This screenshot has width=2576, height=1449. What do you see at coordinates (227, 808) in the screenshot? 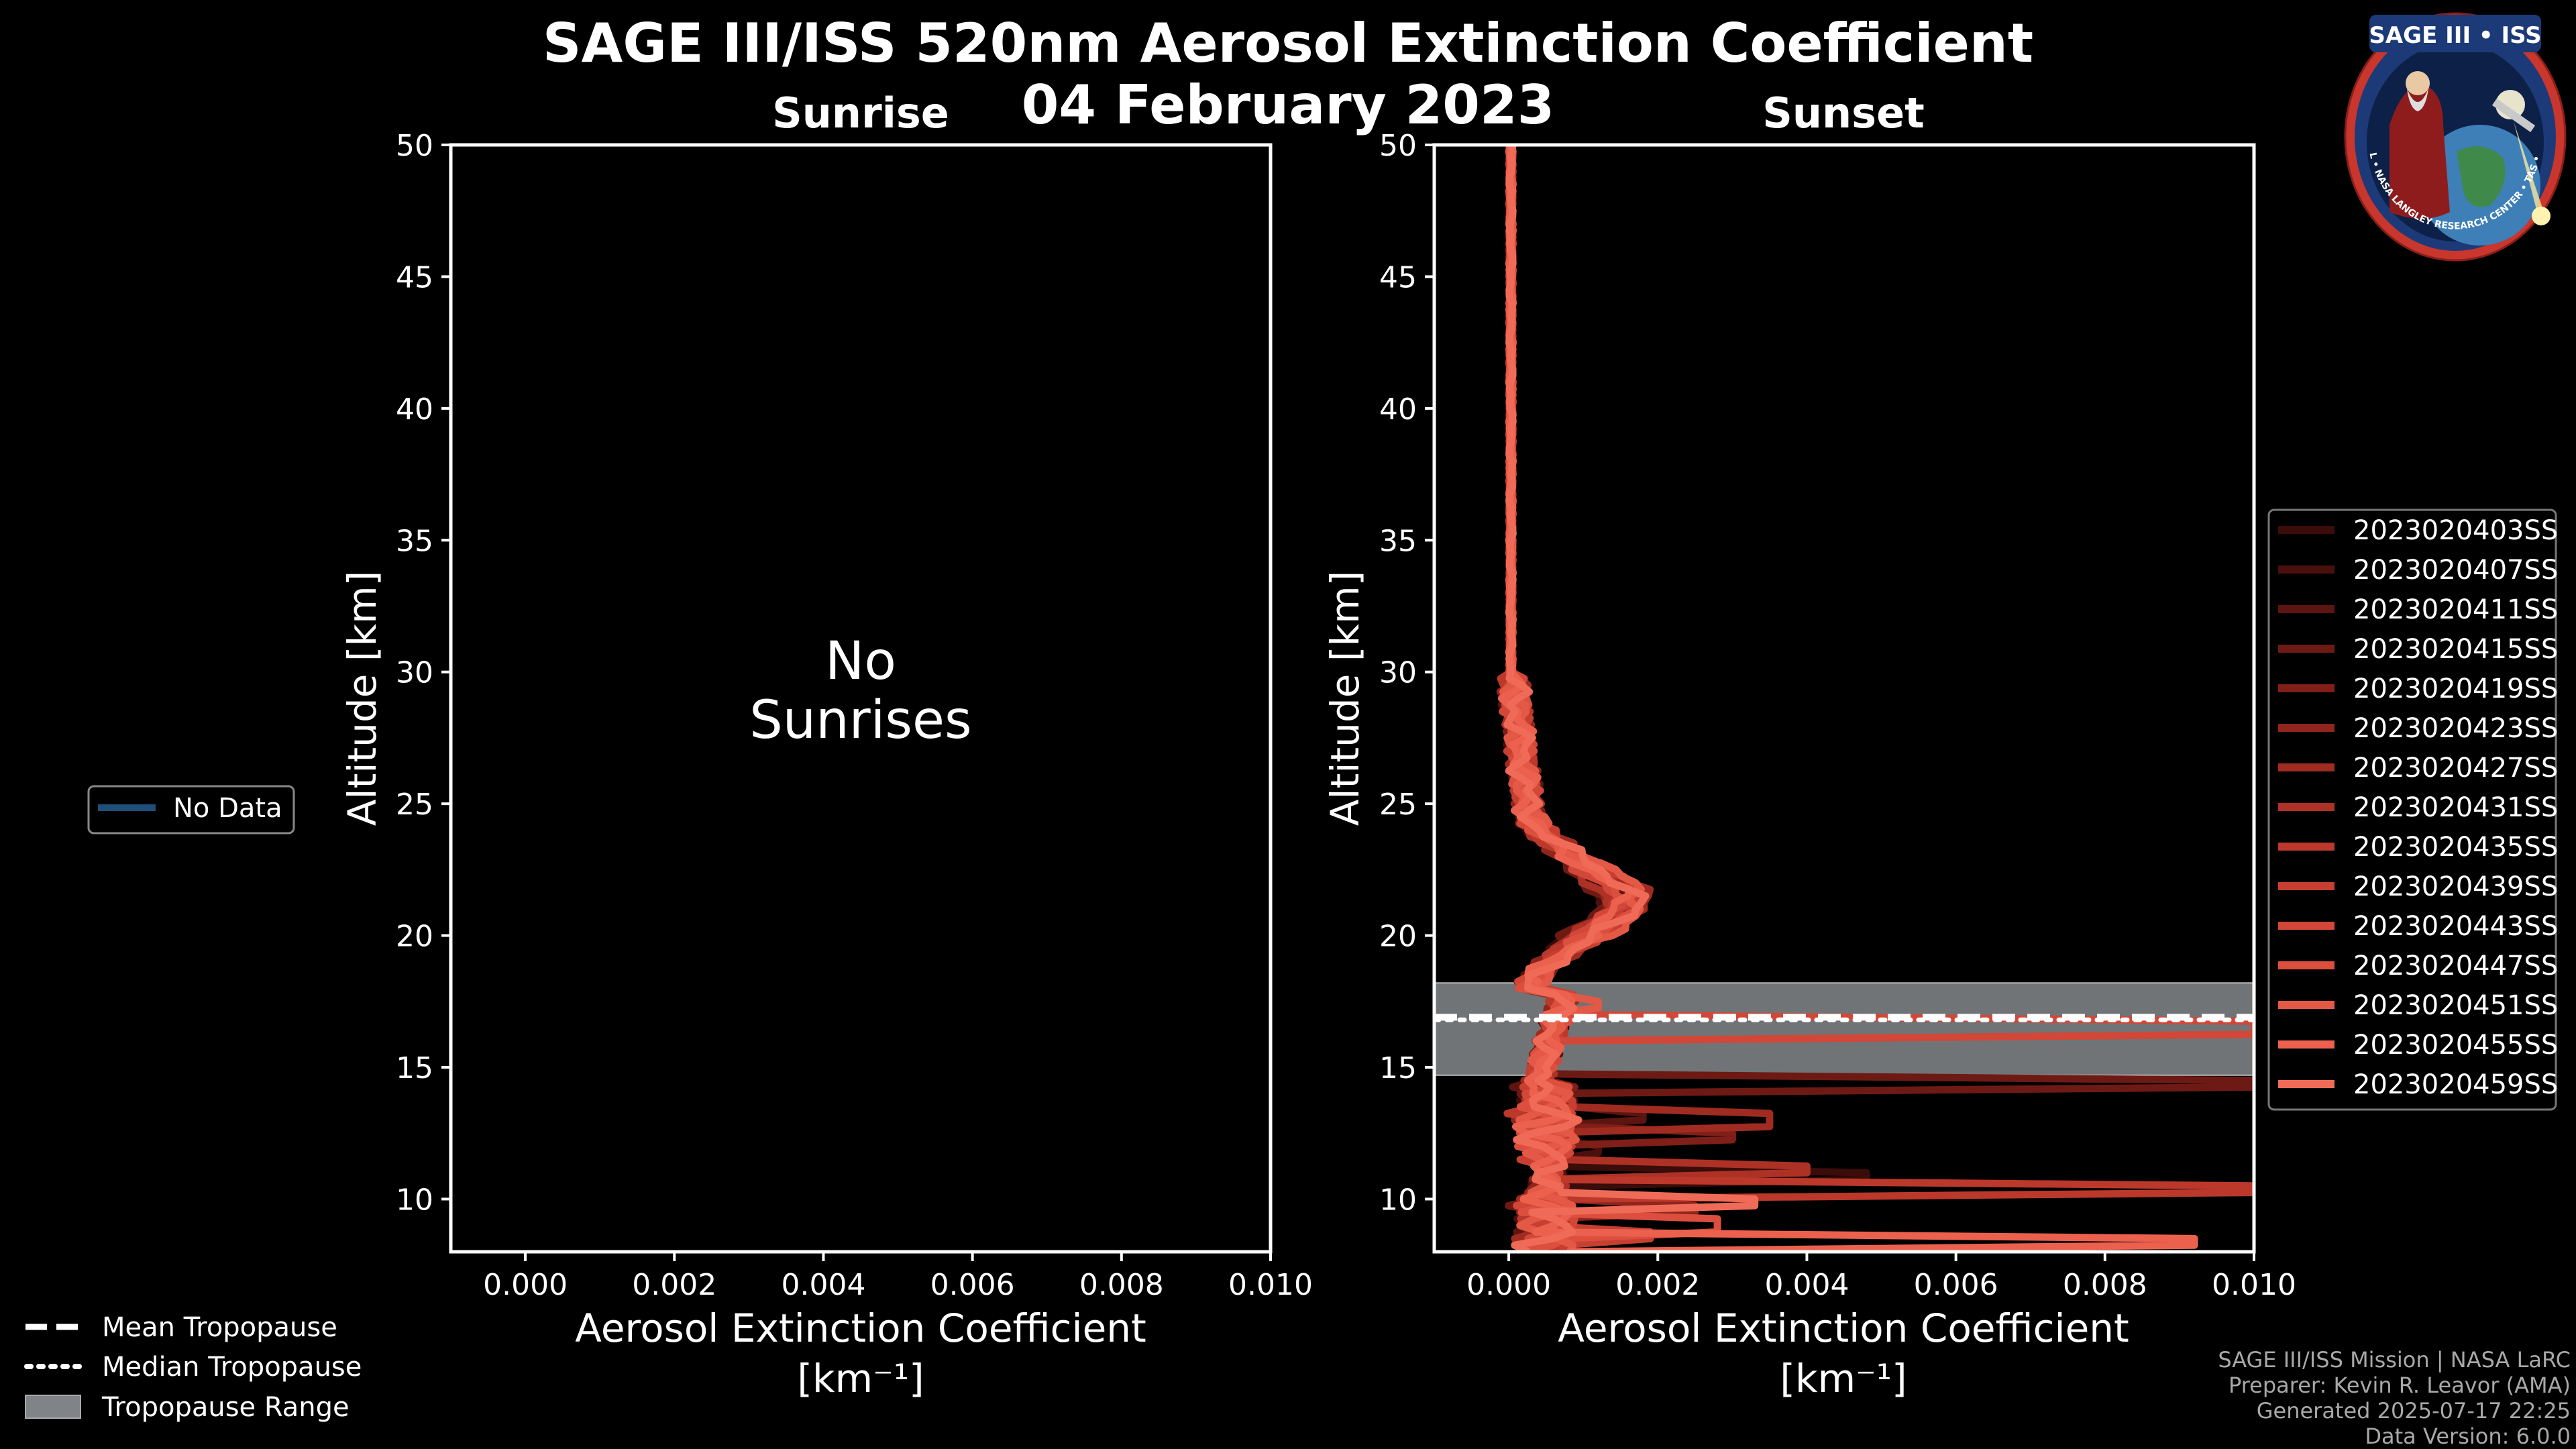
I see `no-data-legend-label: No Data` at bounding box center [227, 808].